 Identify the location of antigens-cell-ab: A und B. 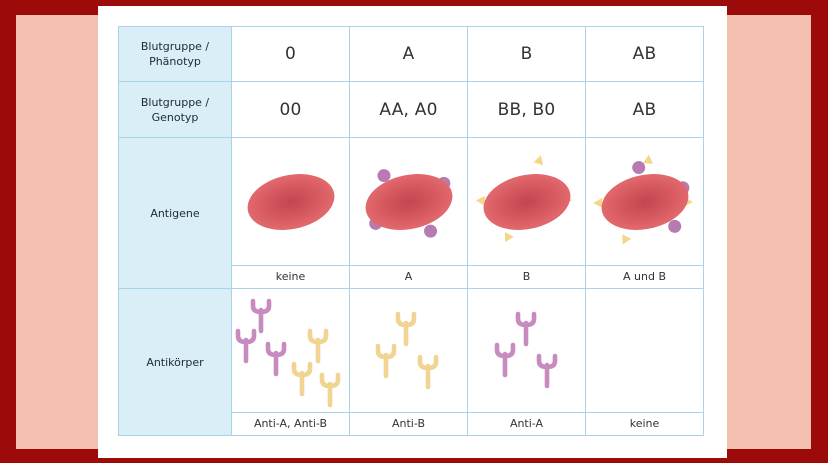
(644, 213).